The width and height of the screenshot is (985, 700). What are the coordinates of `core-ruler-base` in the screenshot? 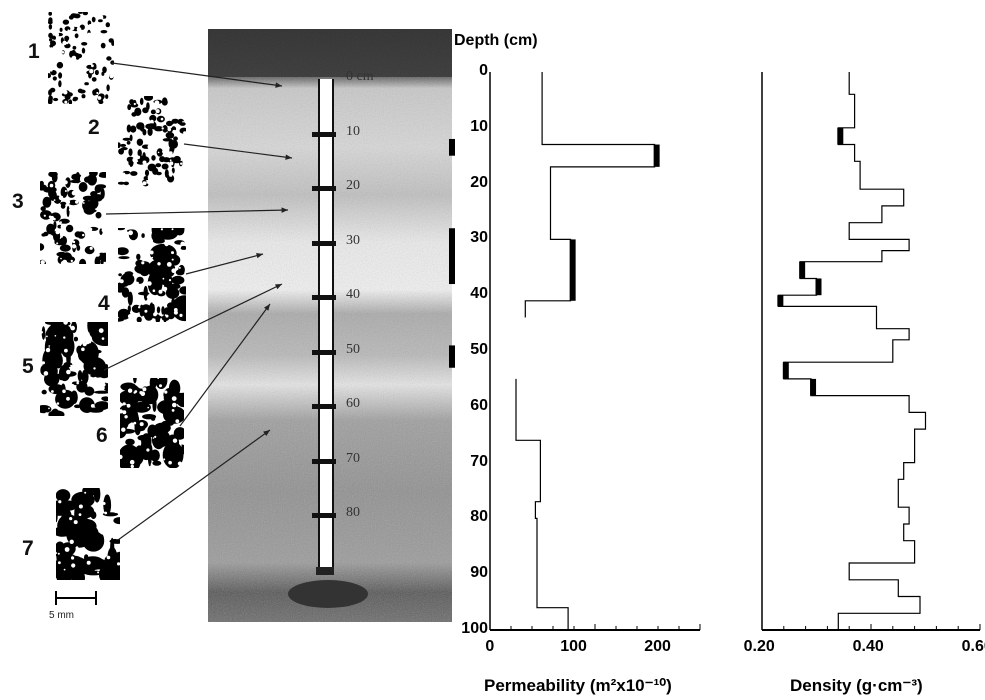 It's located at (325, 571).